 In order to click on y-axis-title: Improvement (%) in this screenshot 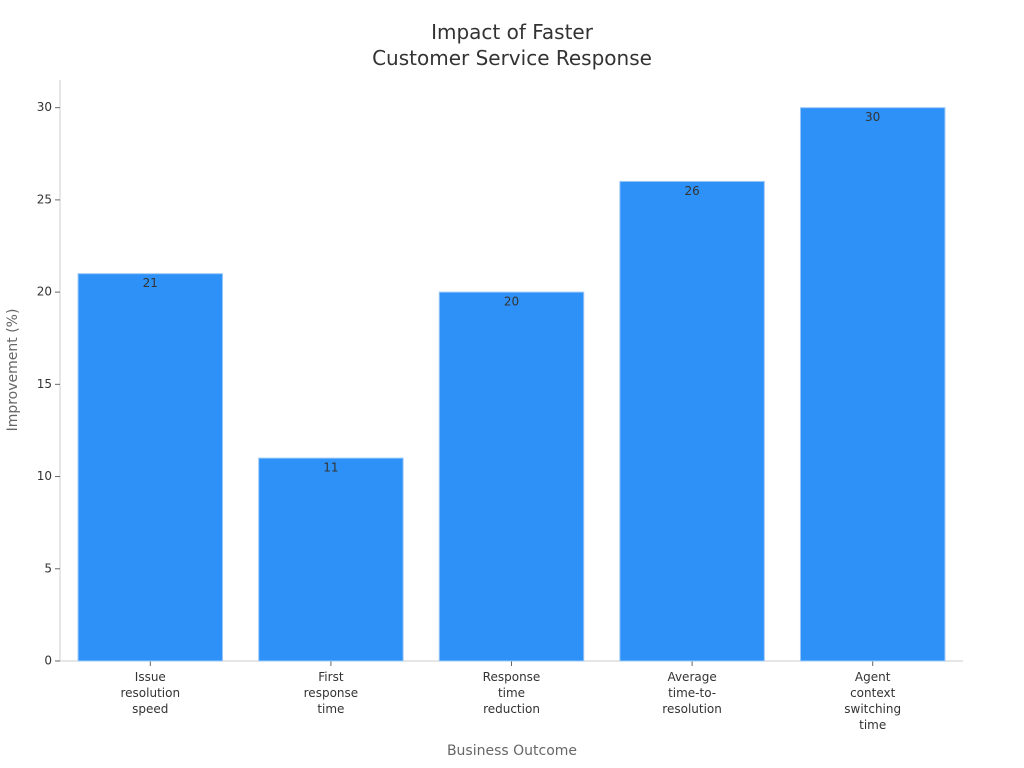, I will do `click(13, 370)`.